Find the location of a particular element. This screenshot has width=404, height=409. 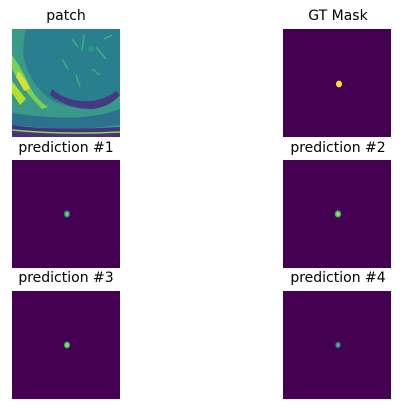

panel-title-prediction-2: prediction #2 is located at coordinates (338, 148).